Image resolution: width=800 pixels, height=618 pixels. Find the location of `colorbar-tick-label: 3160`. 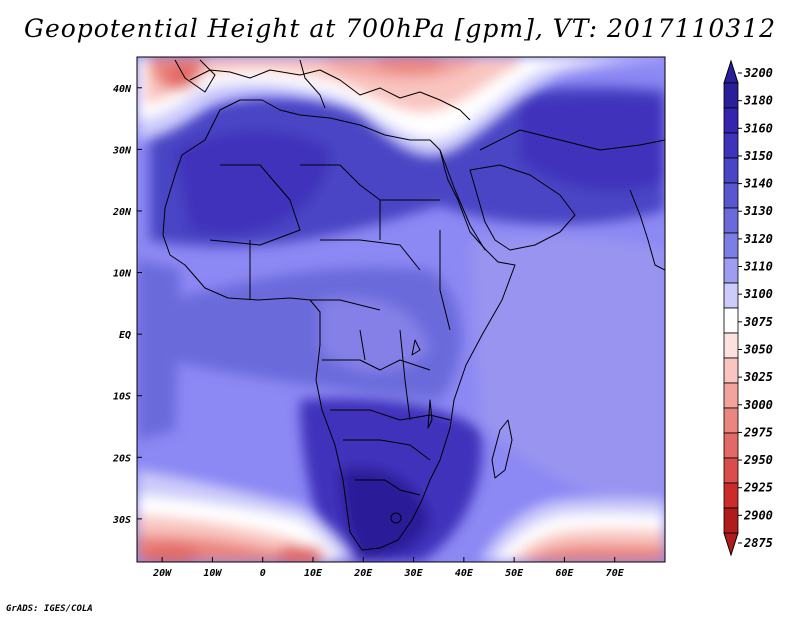

colorbar-tick-label: 3160 is located at coordinates (758, 128).